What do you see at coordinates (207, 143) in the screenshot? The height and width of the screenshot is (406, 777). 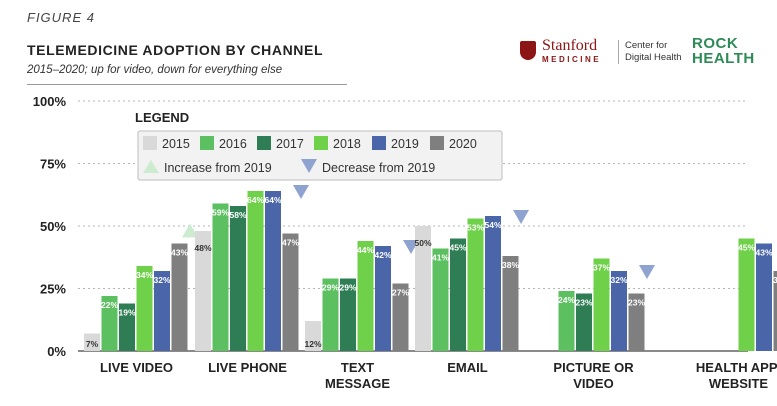 I see `legend-swatch-2016` at bounding box center [207, 143].